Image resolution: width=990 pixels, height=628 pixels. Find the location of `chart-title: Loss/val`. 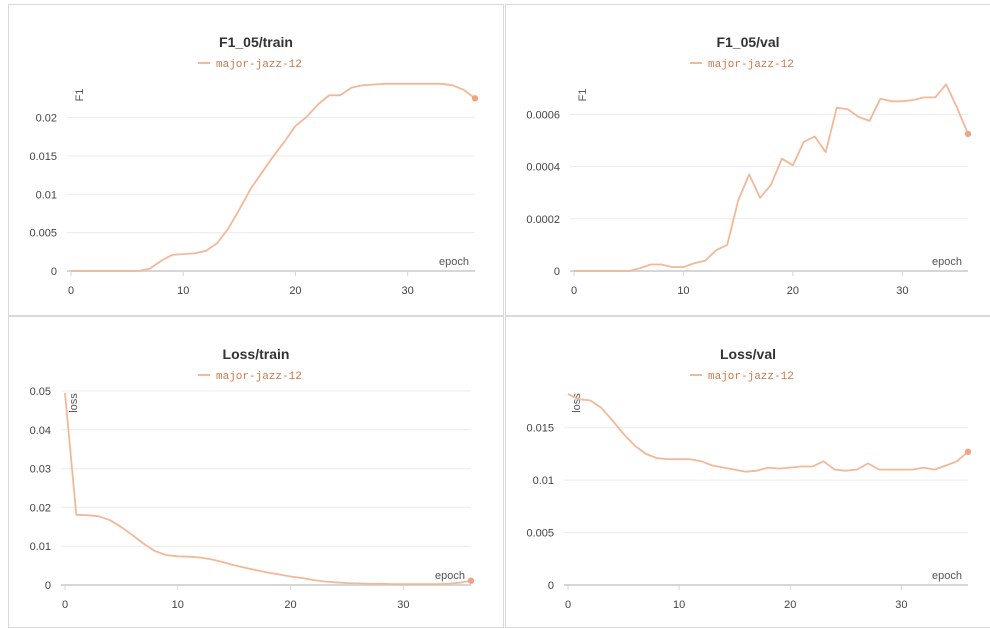

chart-title: Loss/val is located at coordinates (748, 354).